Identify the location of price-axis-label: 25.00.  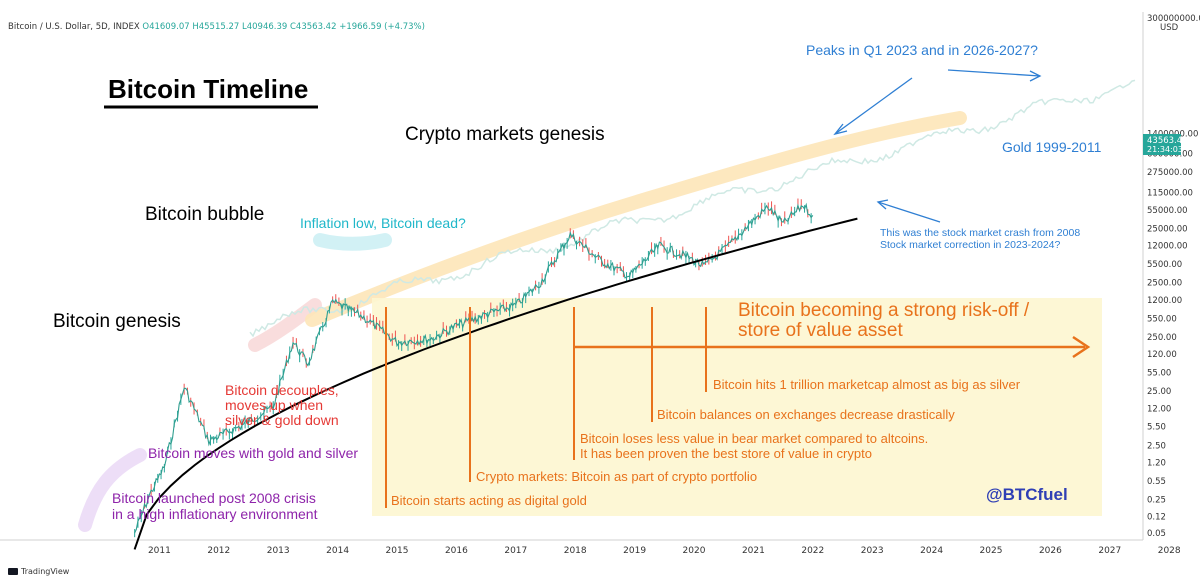
(1159, 392).